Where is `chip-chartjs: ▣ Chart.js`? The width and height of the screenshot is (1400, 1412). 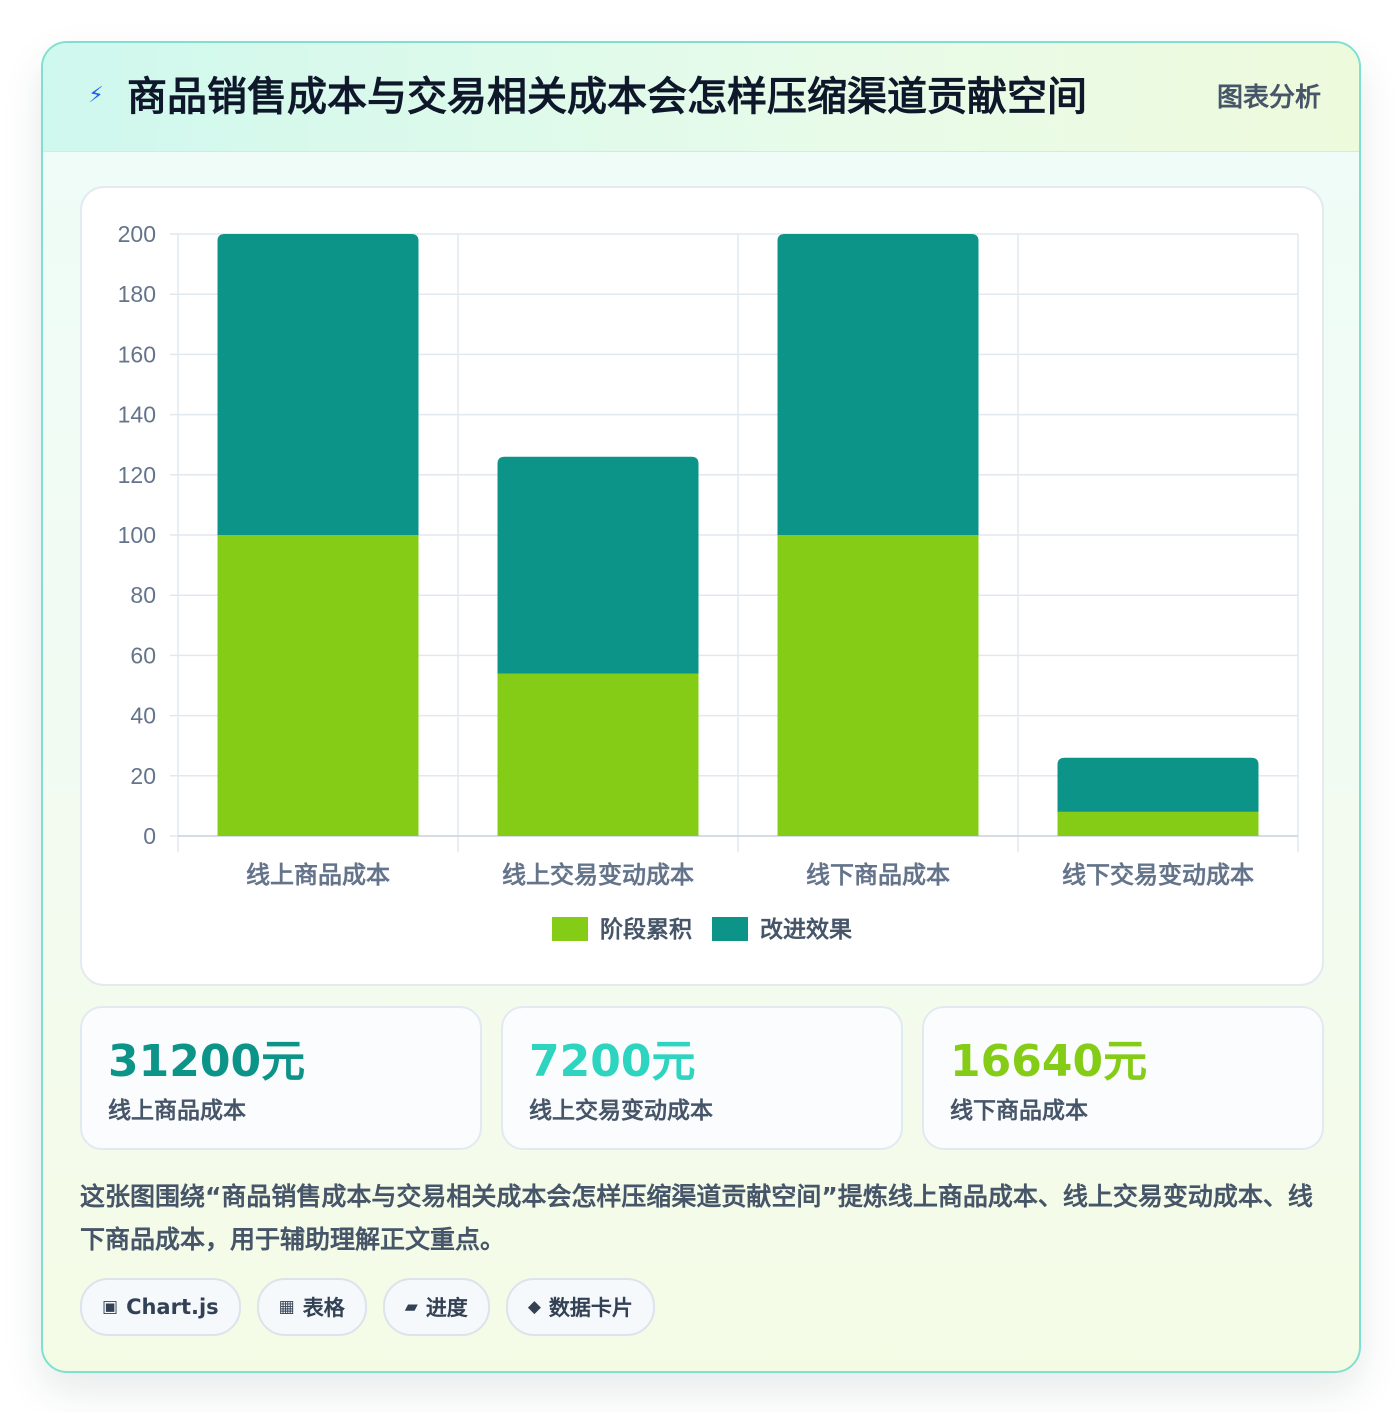
chip-chartjs: ▣ Chart.js is located at coordinates (160, 1307).